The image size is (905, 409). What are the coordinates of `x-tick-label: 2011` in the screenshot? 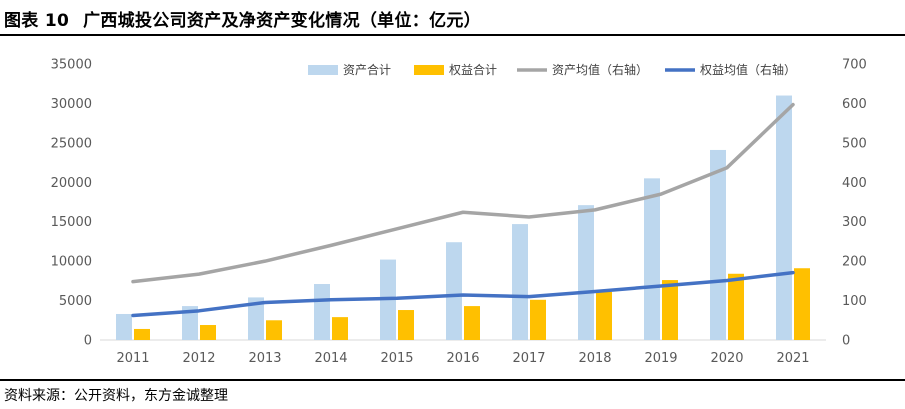 It's located at (132, 358).